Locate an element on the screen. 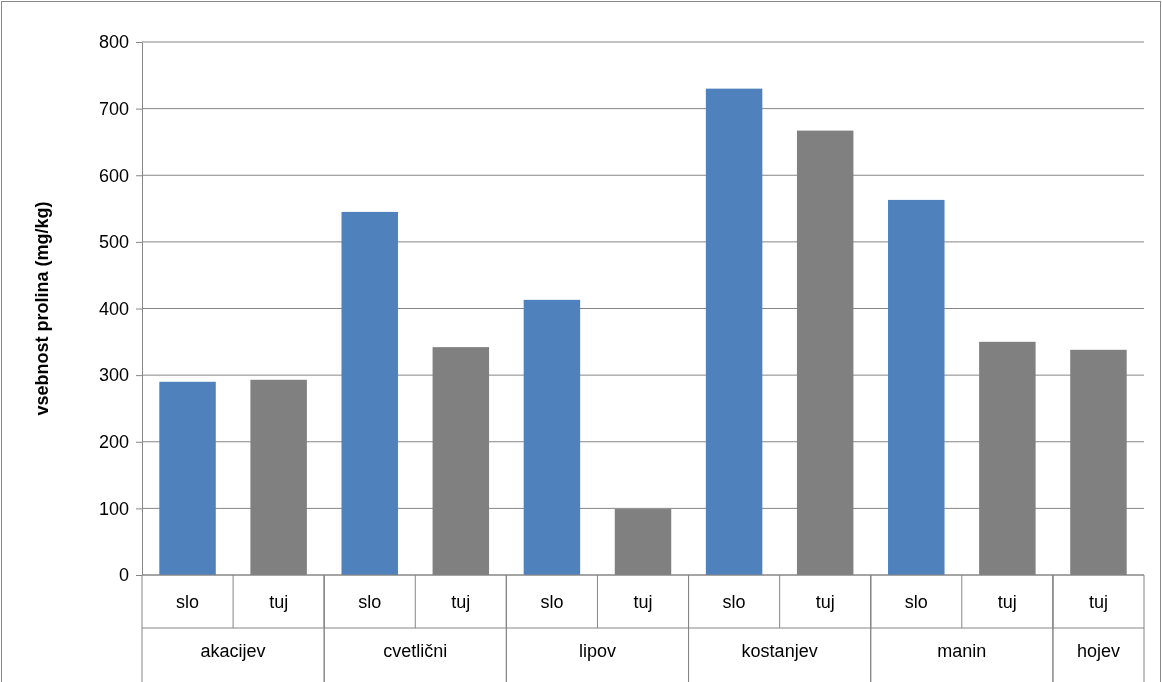 Image resolution: width=1162 pixels, height=682 pixels. x-tick-label: akacijev is located at coordinates (233, 651).